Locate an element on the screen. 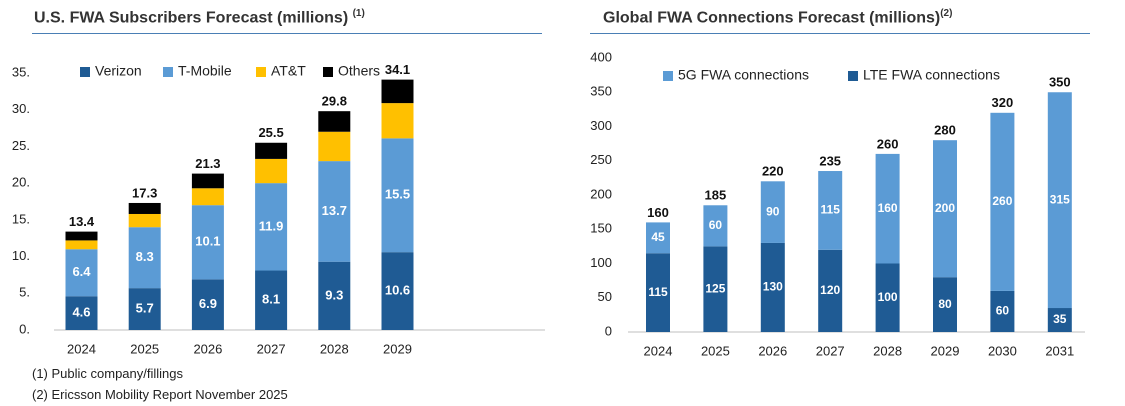  global-segment-label: 315 is located at coordinates (1060, 199).